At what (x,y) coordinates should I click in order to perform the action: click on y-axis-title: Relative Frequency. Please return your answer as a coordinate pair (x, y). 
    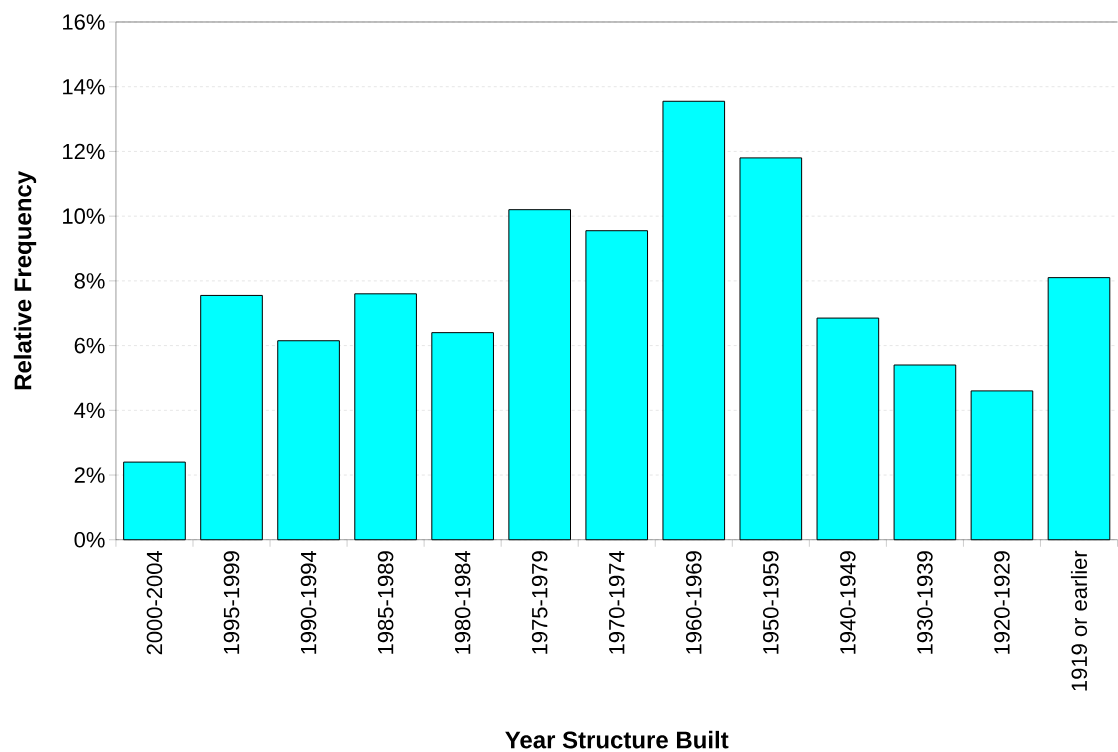
    Looking at the image, I should click on (25, 280).